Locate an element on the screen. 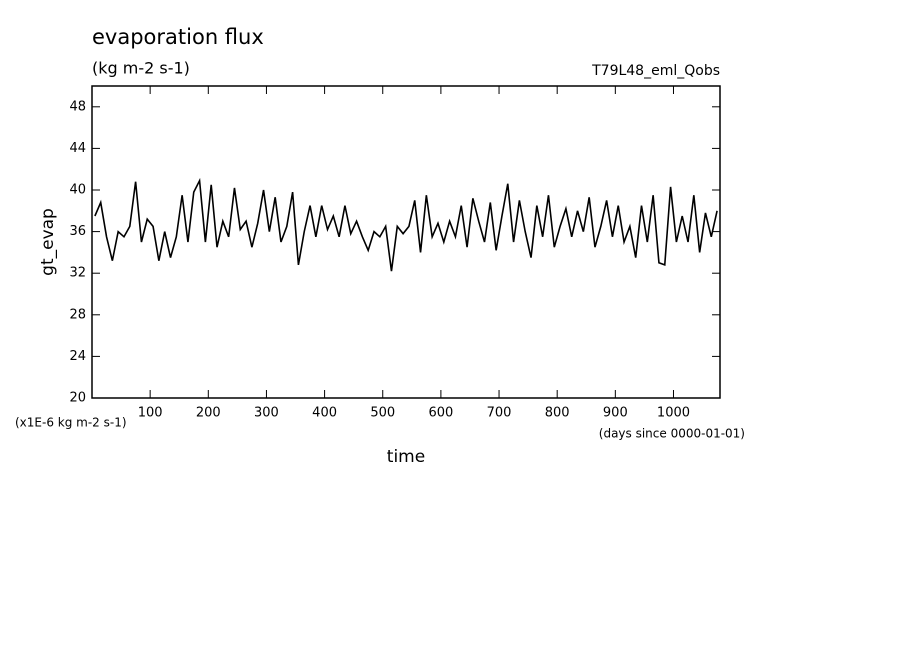  chart-title: evaporation flux is located at coordinates (178, 37).